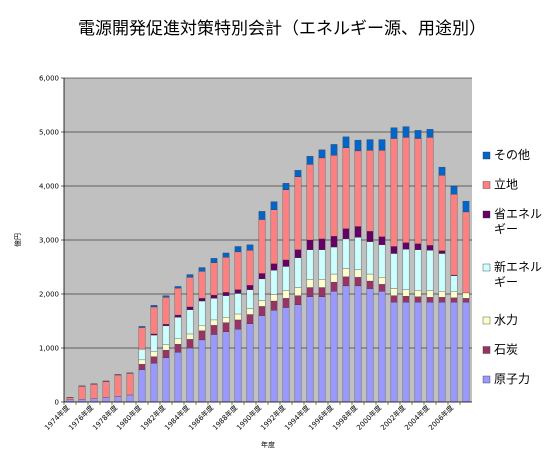  Describe the element at coordinates (49, 349) in the screenshot. I see `y-tick-label: 1,000` at that location.